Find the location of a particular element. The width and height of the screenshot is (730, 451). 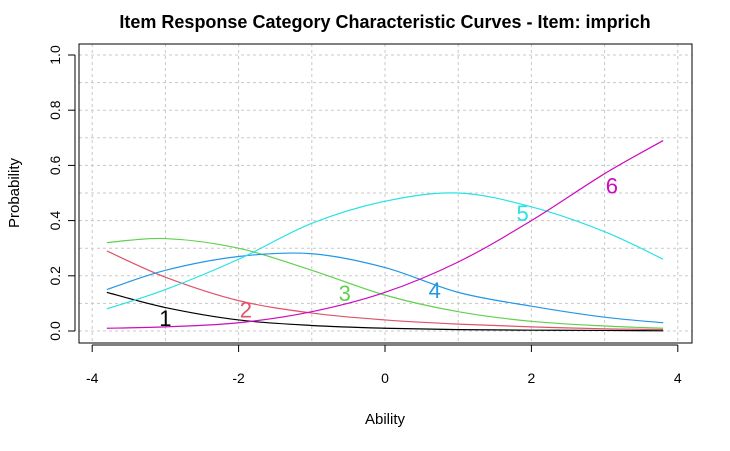

curve-label-1: 1 is located at coordinates (165, 318).